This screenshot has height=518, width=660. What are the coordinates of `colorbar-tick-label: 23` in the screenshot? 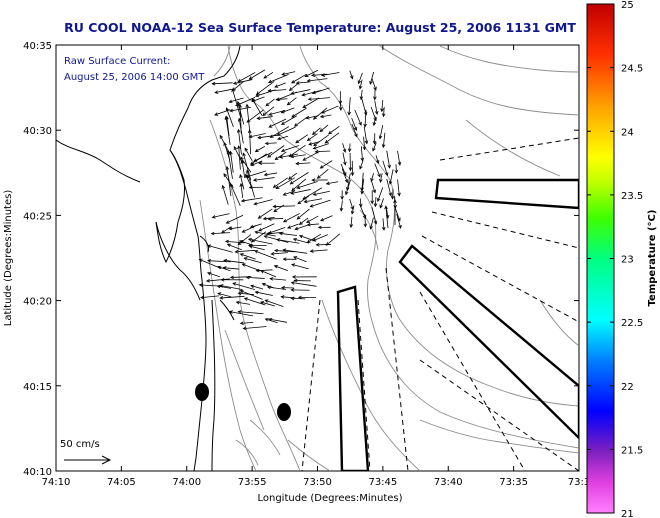 It's located at (627, 260).